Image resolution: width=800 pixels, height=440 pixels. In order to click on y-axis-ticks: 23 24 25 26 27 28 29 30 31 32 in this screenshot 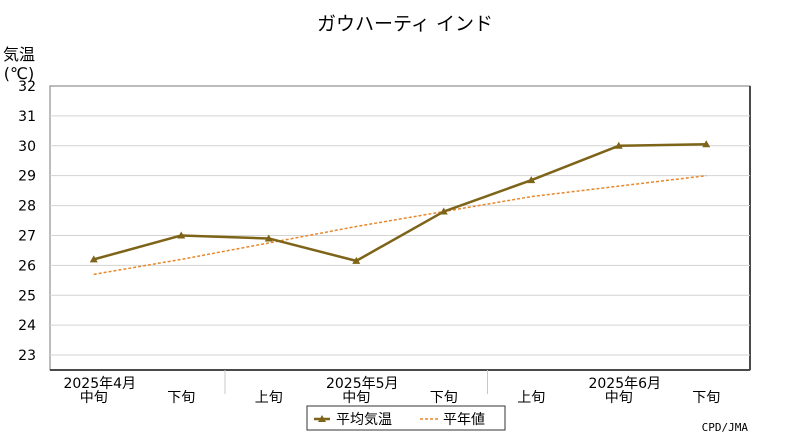, I will do `click(27, 221)`.